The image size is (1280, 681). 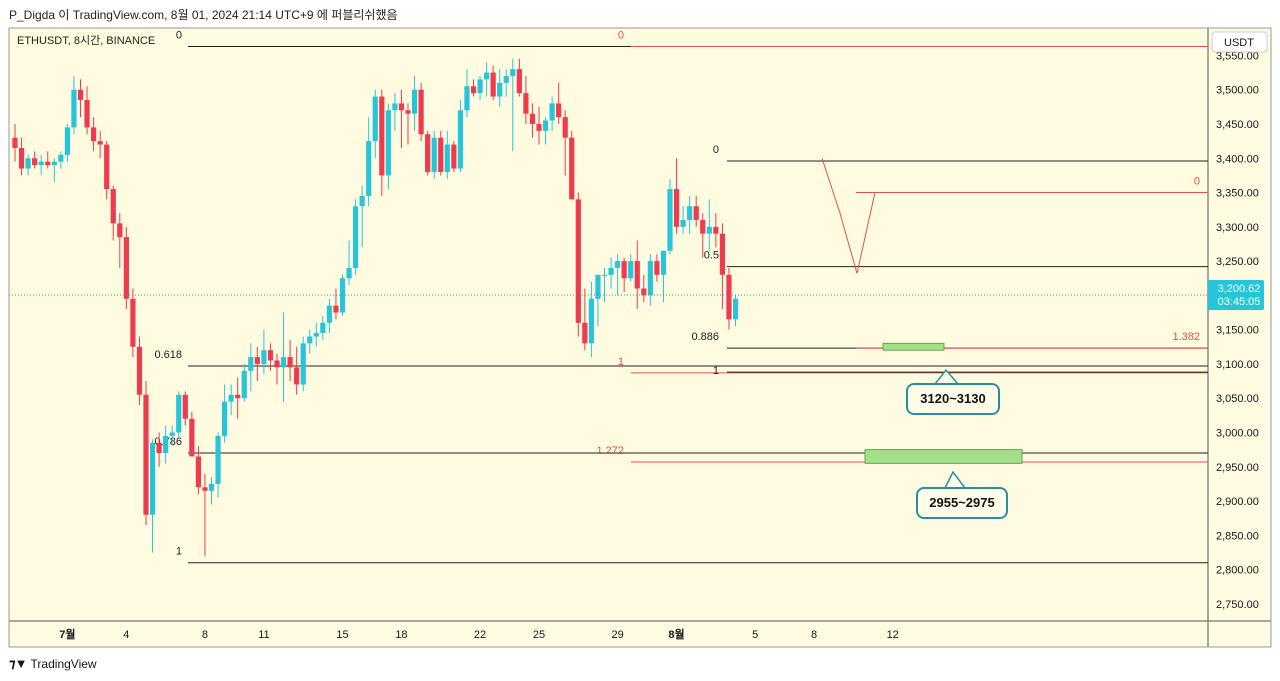 I want to click on pattern-drawing, so click(x=848, y=216).